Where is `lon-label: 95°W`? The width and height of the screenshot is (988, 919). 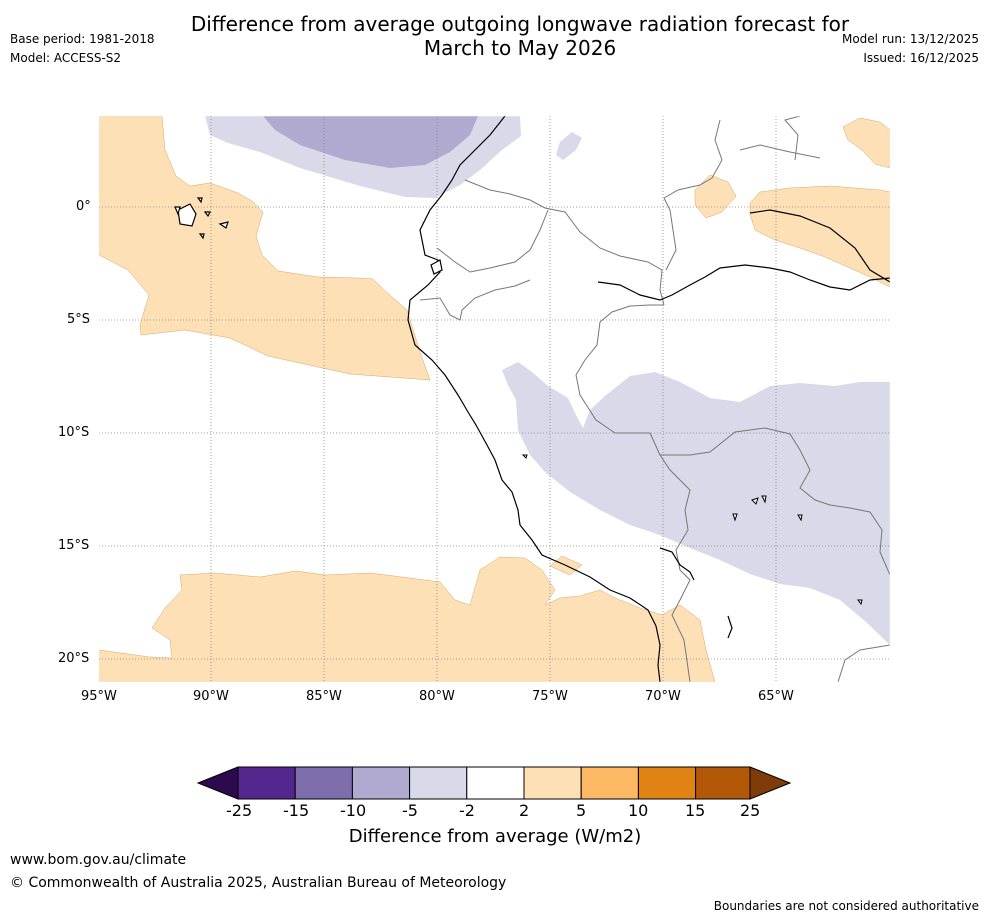 lon-label: 95°W is located at coordinates (99, 696).